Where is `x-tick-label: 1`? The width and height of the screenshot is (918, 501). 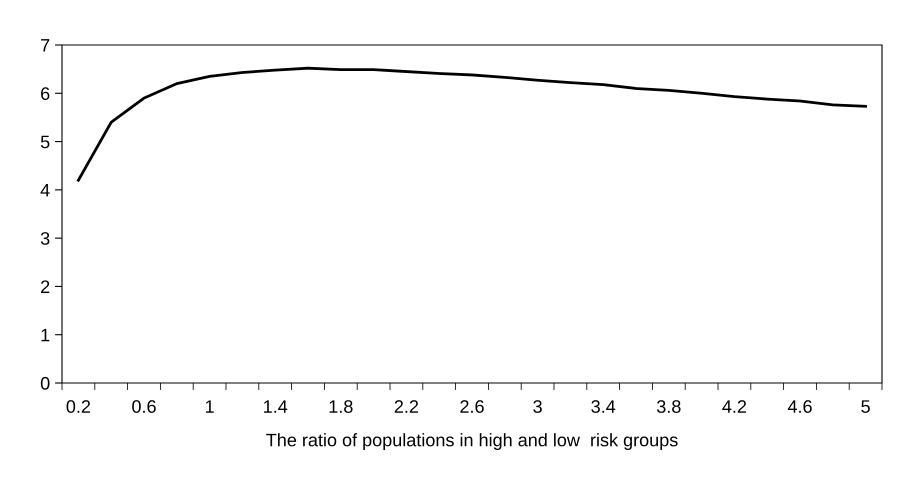
x-tick-label: 1 is located at coordinates (210, 406).